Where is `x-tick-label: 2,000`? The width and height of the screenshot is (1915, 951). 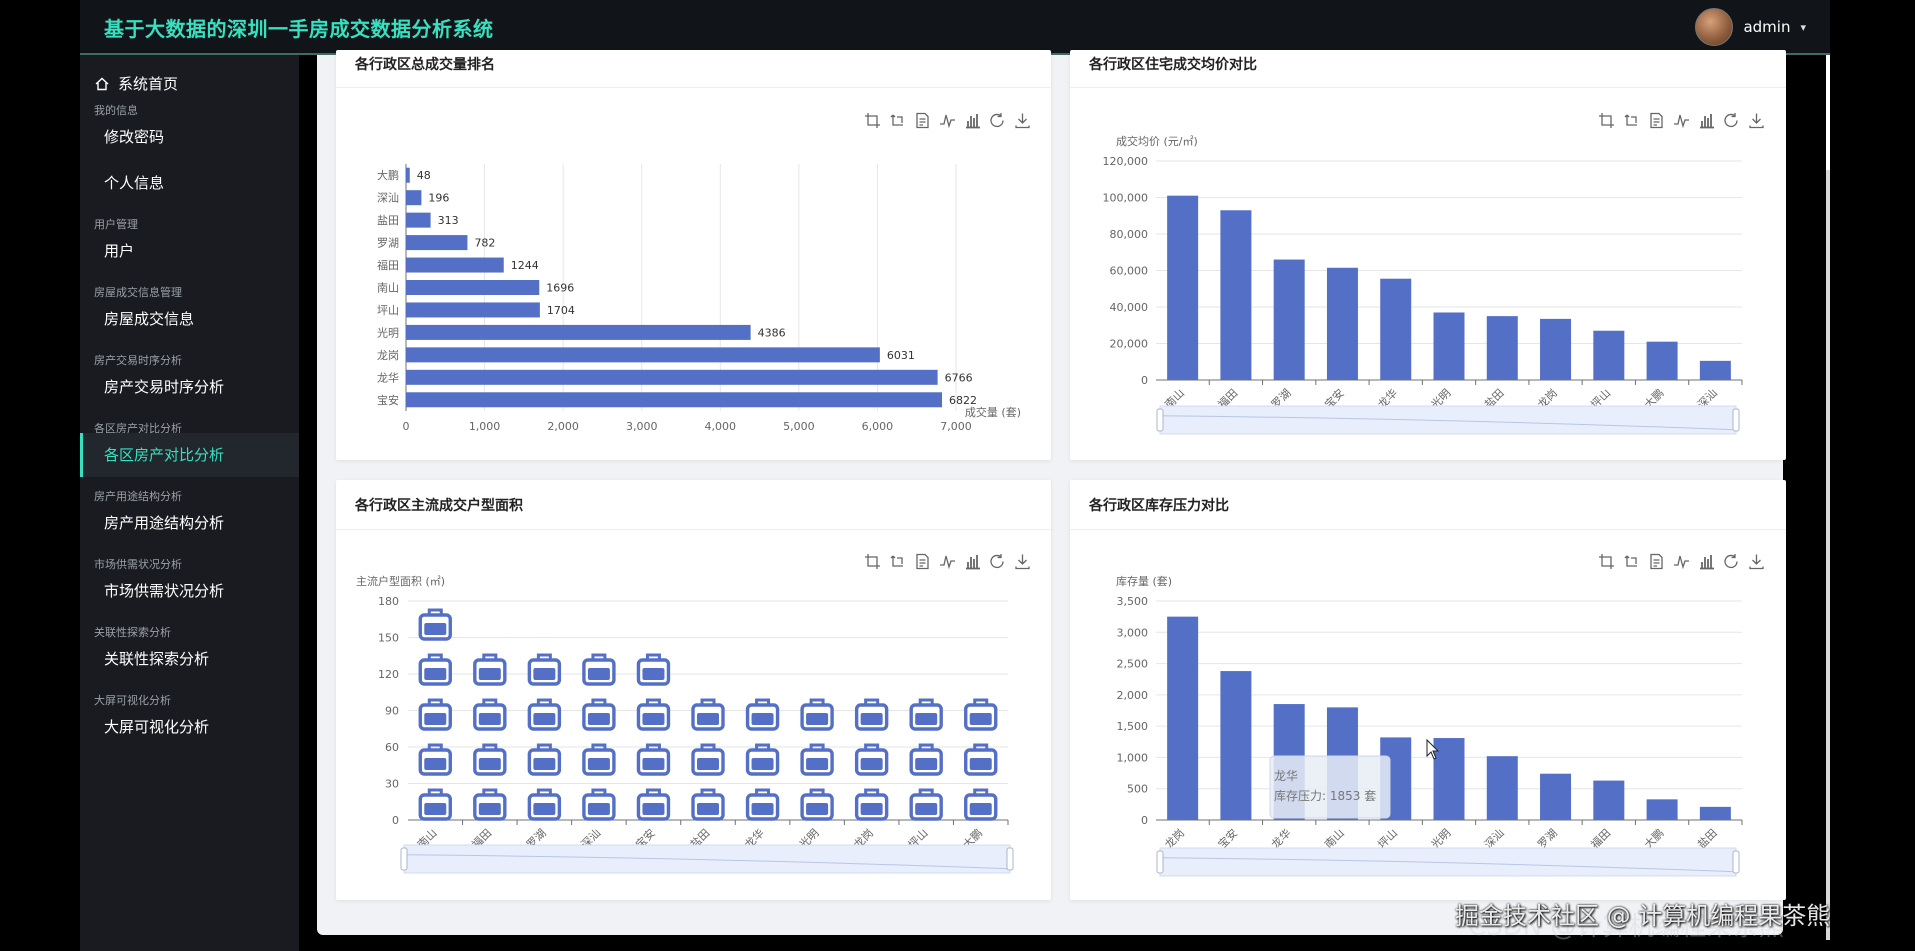 x-tick-label: 2,000 is located at coordinates (563, 426).